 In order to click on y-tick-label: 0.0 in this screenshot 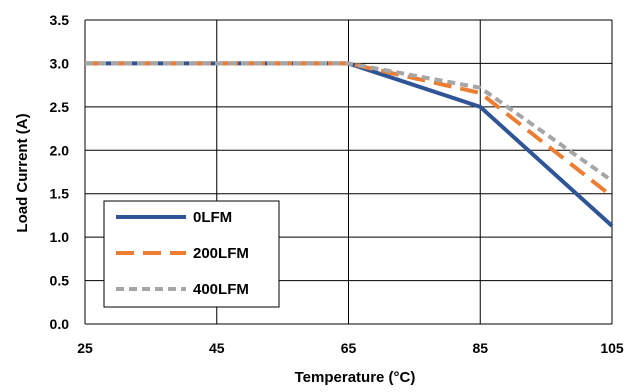, I will do `click(60, 324)`.